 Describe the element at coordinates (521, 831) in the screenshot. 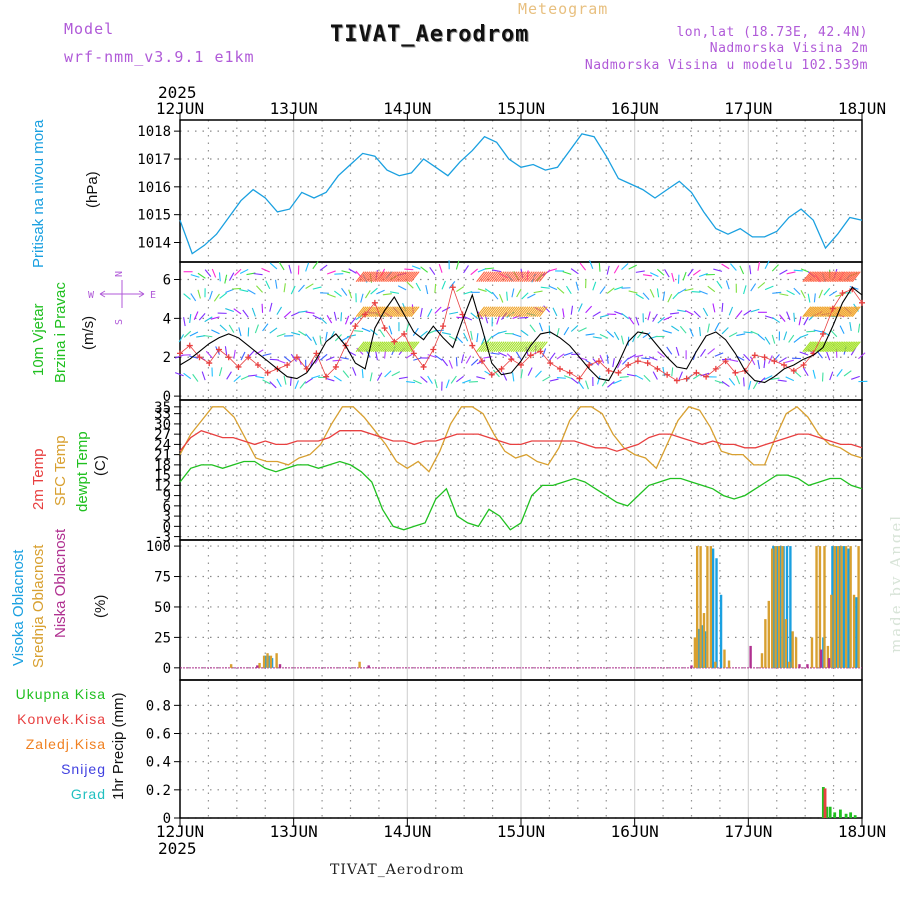

I see `x-tick-label: 15JUN` at that location.